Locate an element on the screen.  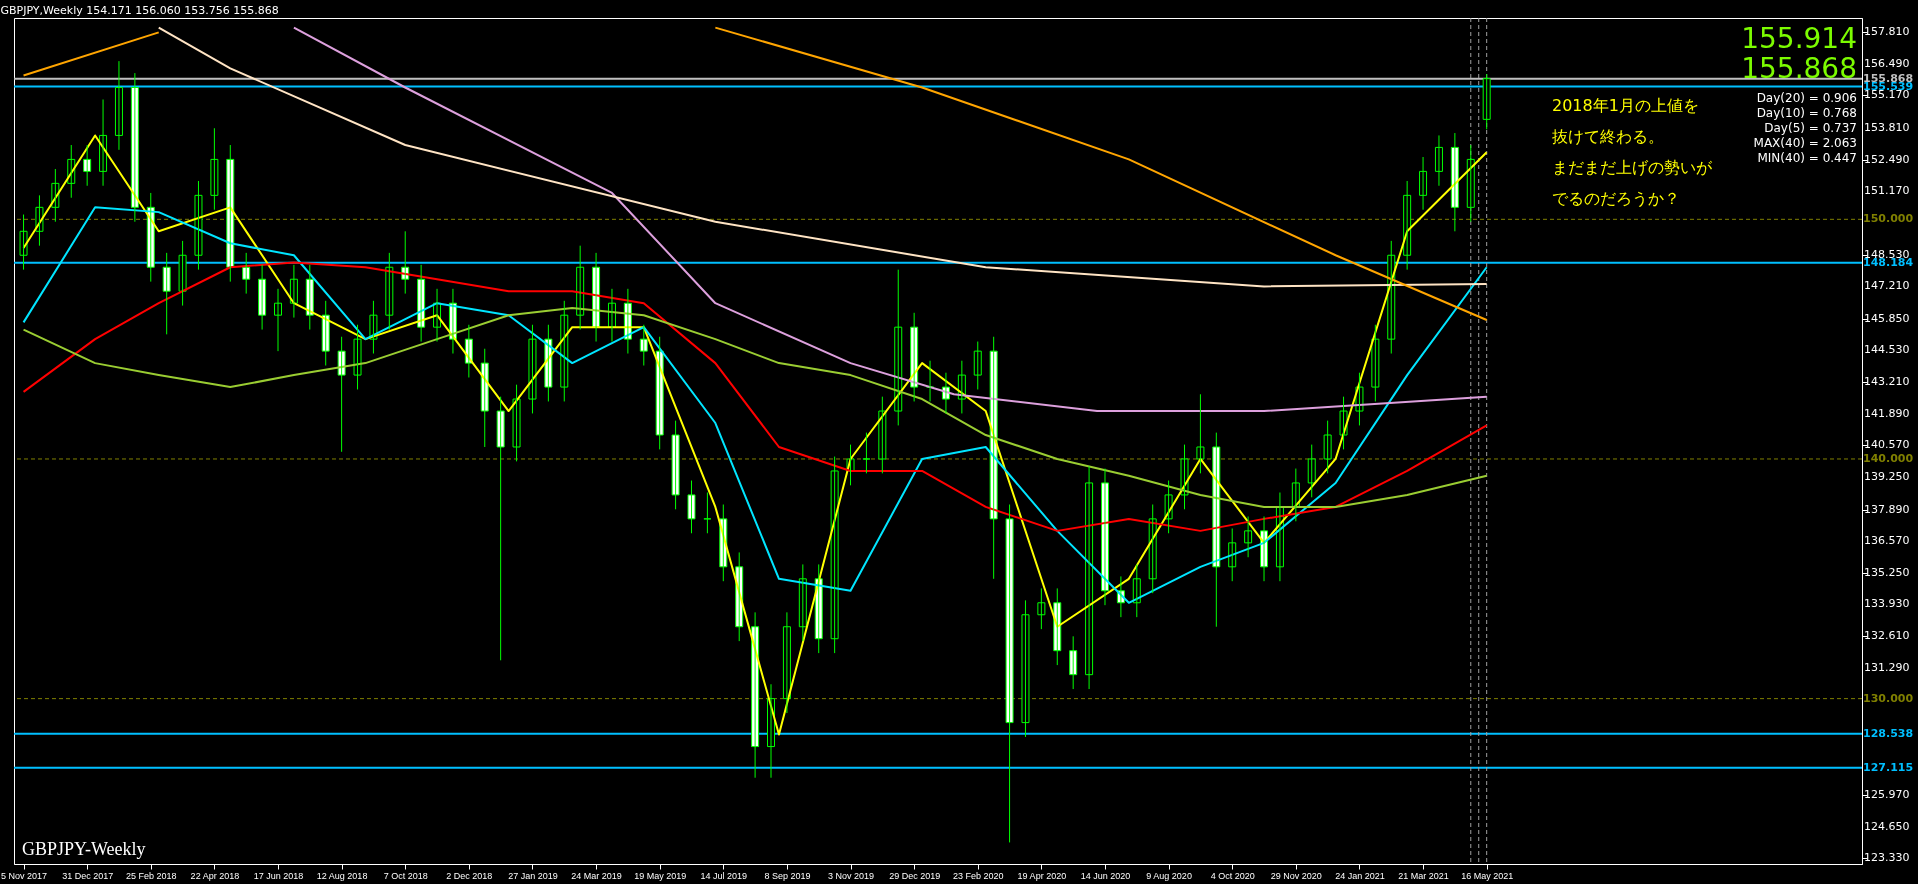
x-tick-label: 2 Dec 2018 is located at coordinates (469, 875).